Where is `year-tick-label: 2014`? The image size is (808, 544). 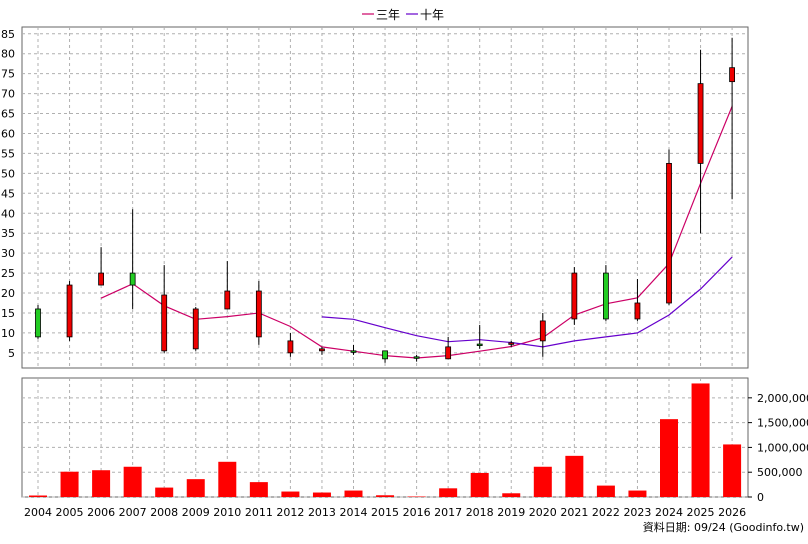 year-tick-label: 2014 is located at coordinates (354, 512).